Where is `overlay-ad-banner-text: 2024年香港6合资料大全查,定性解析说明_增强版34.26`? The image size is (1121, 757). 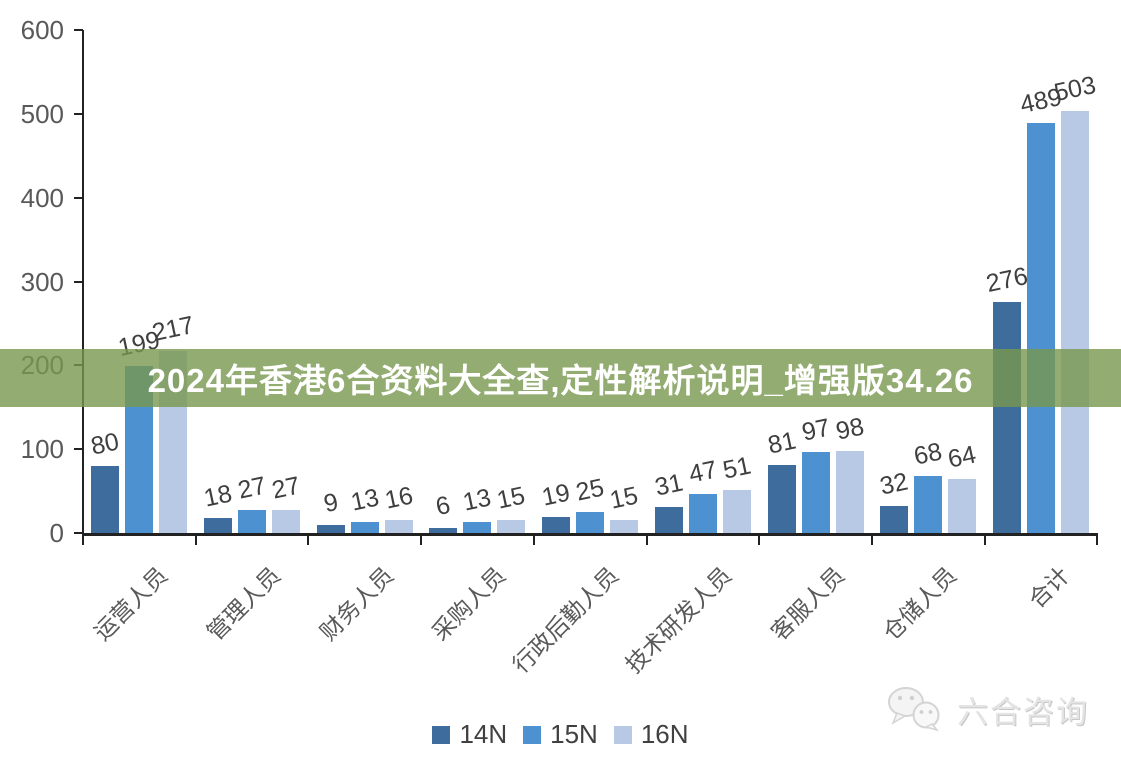 overlay-ad-banner-text: 2024年香港6合资料大全查,定性解析说明_增强版34.26 is located at coordinates (560, 380).